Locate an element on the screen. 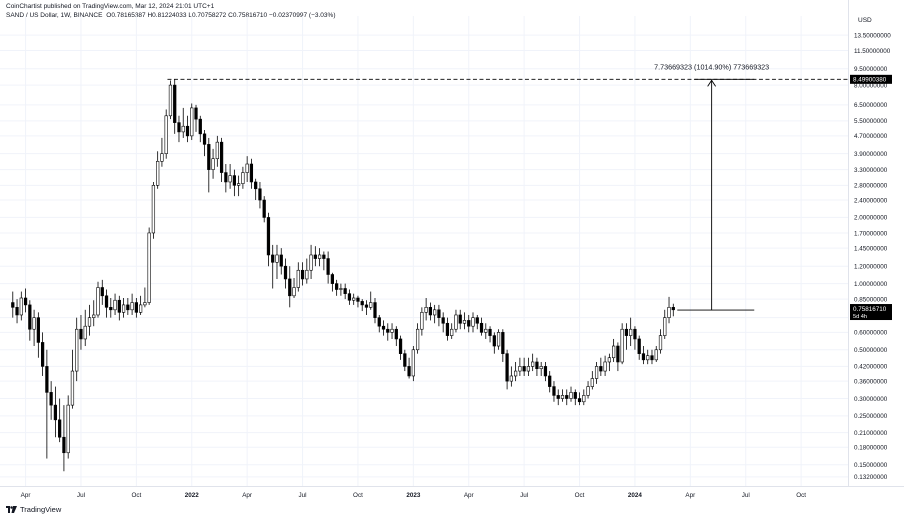 The height and width of the screenshot is (518, 904). y-tick-label: 0.13200000 is located at coordinates (871, 477).